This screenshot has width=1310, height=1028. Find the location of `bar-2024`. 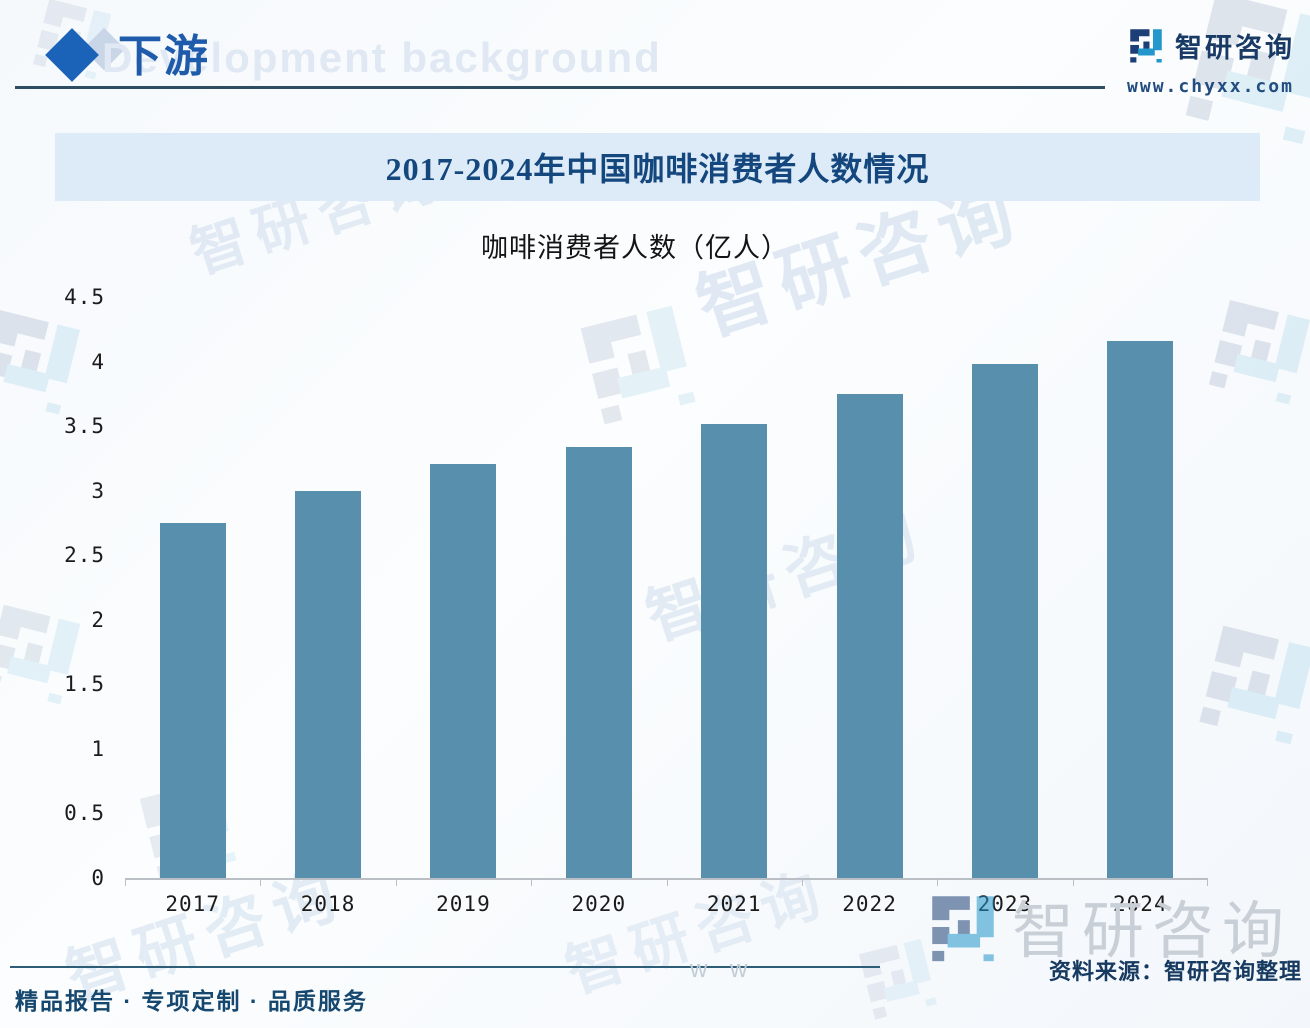

bar-2024 is located at coordinates (1140, 609).